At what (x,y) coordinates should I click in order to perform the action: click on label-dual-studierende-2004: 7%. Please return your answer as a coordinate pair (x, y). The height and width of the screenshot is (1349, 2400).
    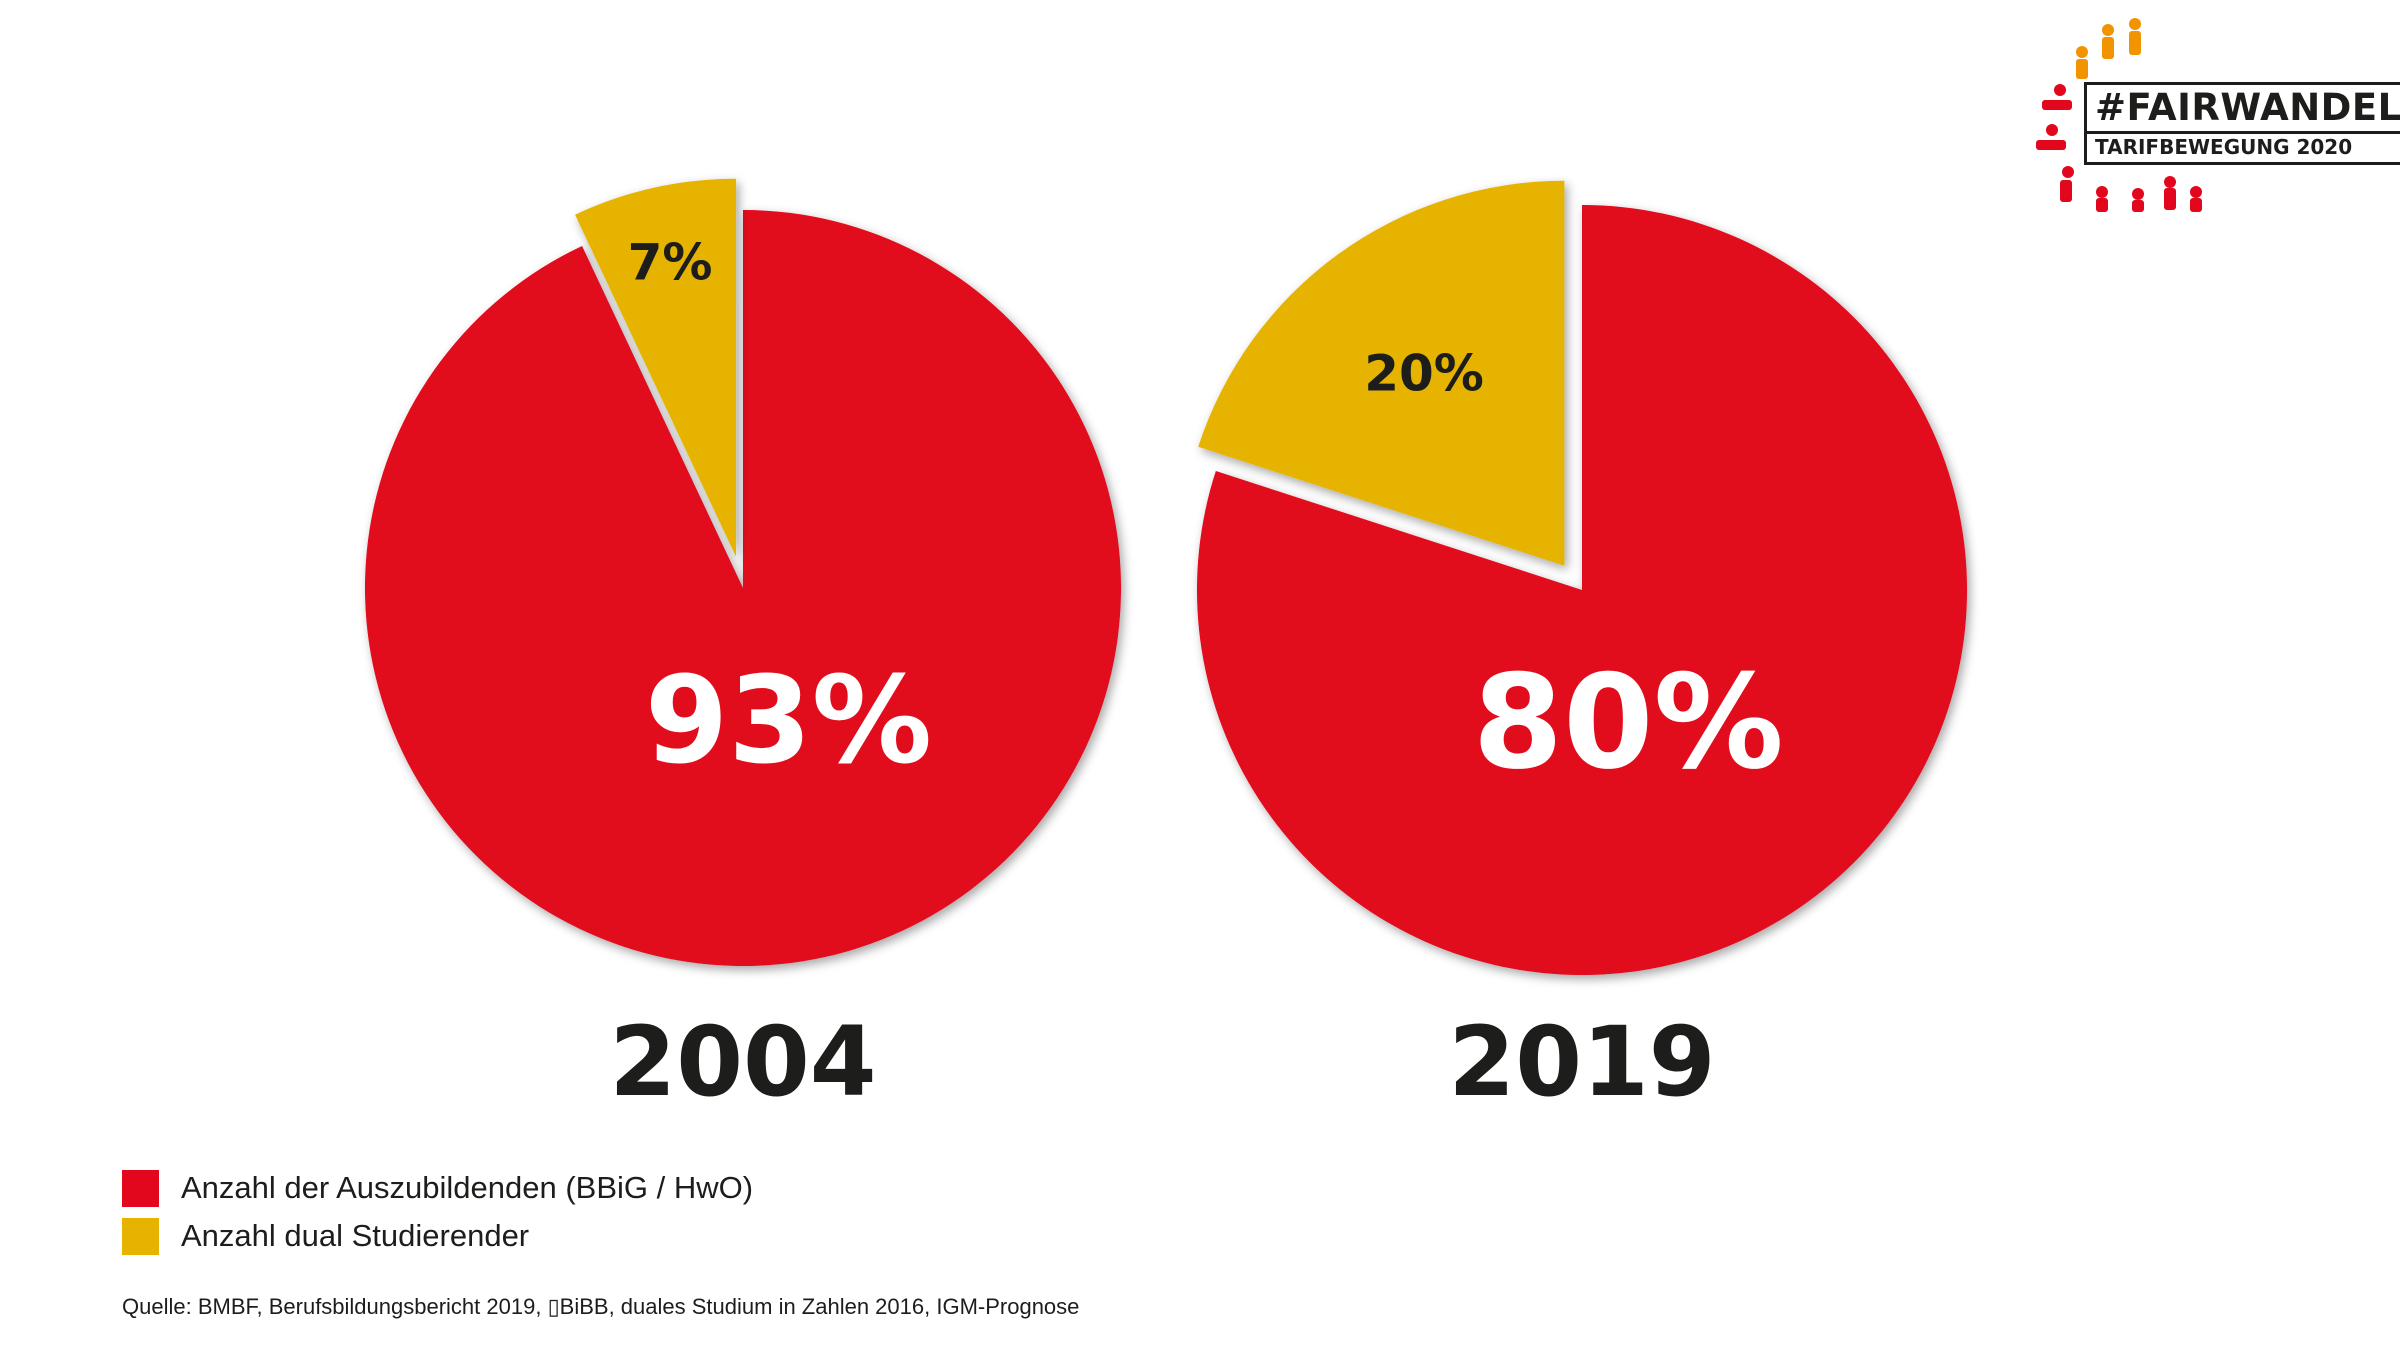
    Looking at the image, I should click on (670, 263).